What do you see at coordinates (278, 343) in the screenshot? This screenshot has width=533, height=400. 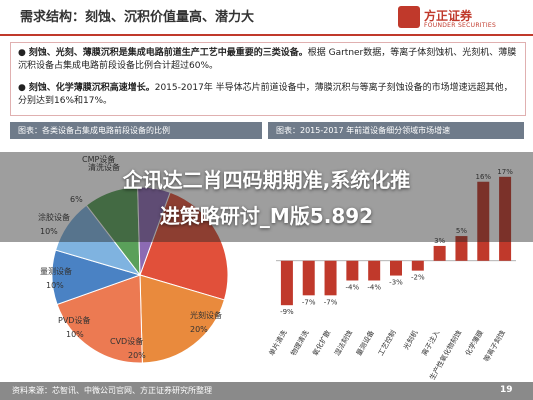 I see `bar-category-label: 单片清洗` at bounding box center [278, 343].